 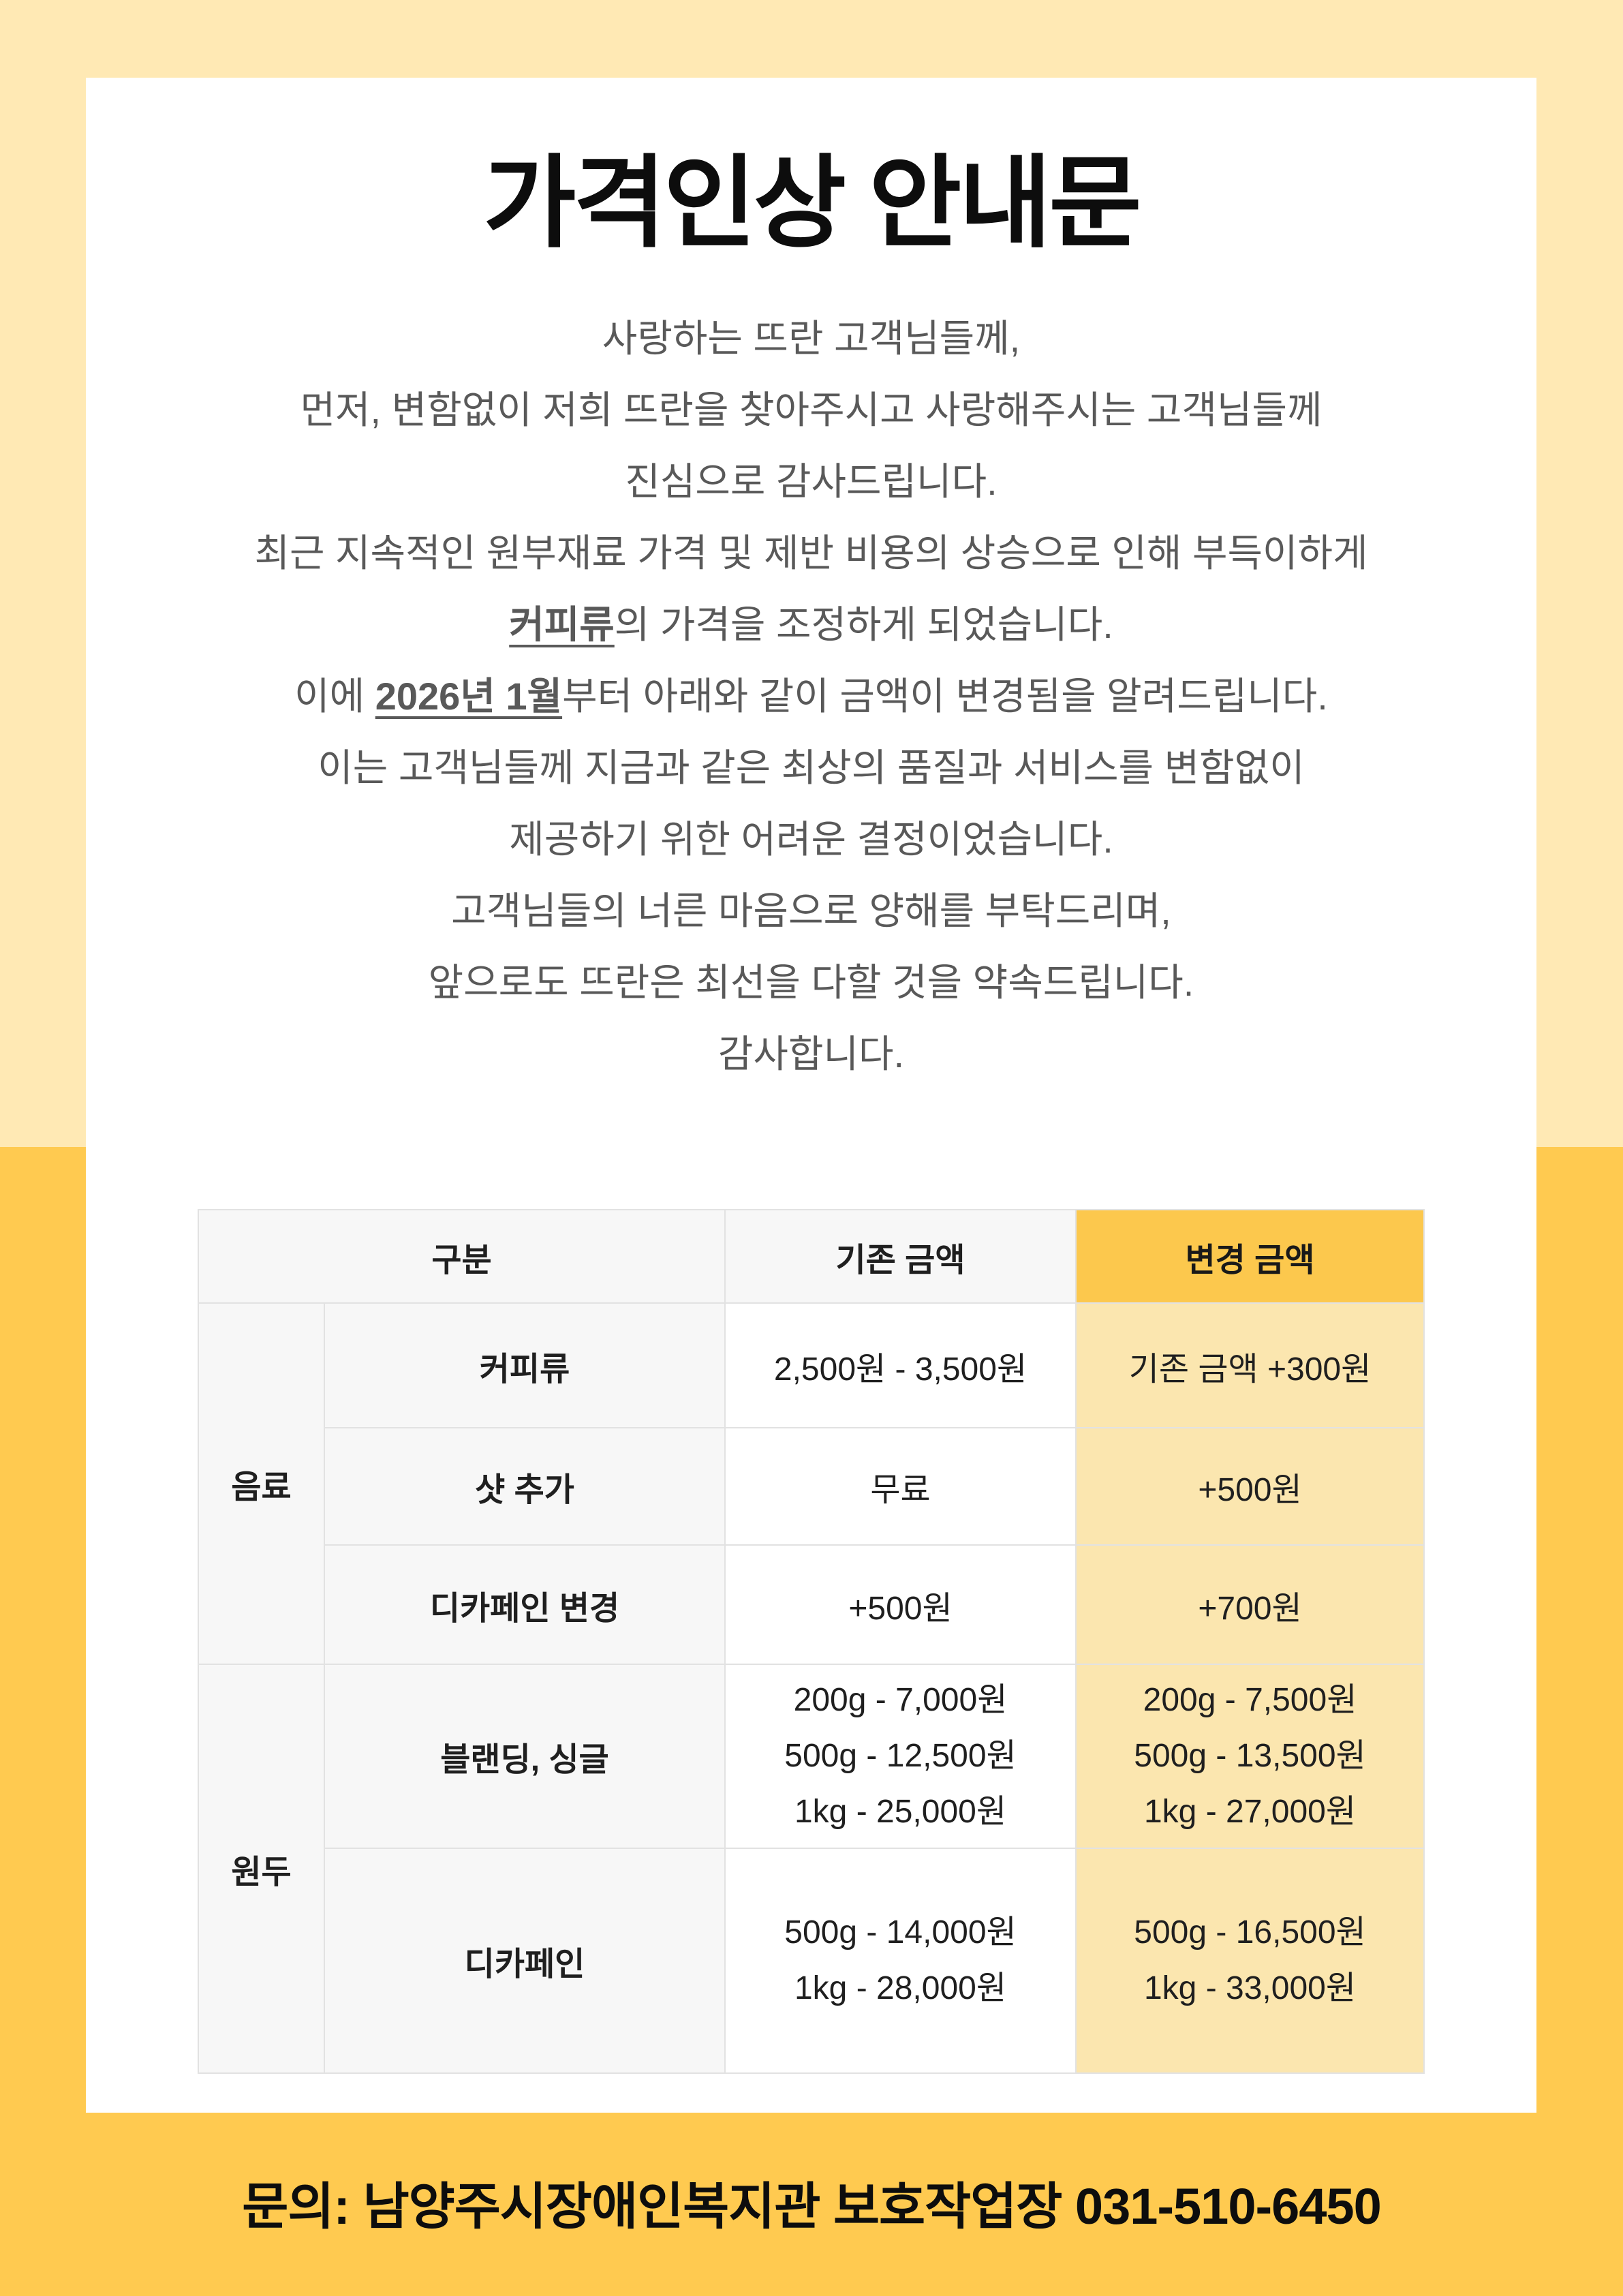 I want to click on header-category: 구분, so click(x=461, y=1256).